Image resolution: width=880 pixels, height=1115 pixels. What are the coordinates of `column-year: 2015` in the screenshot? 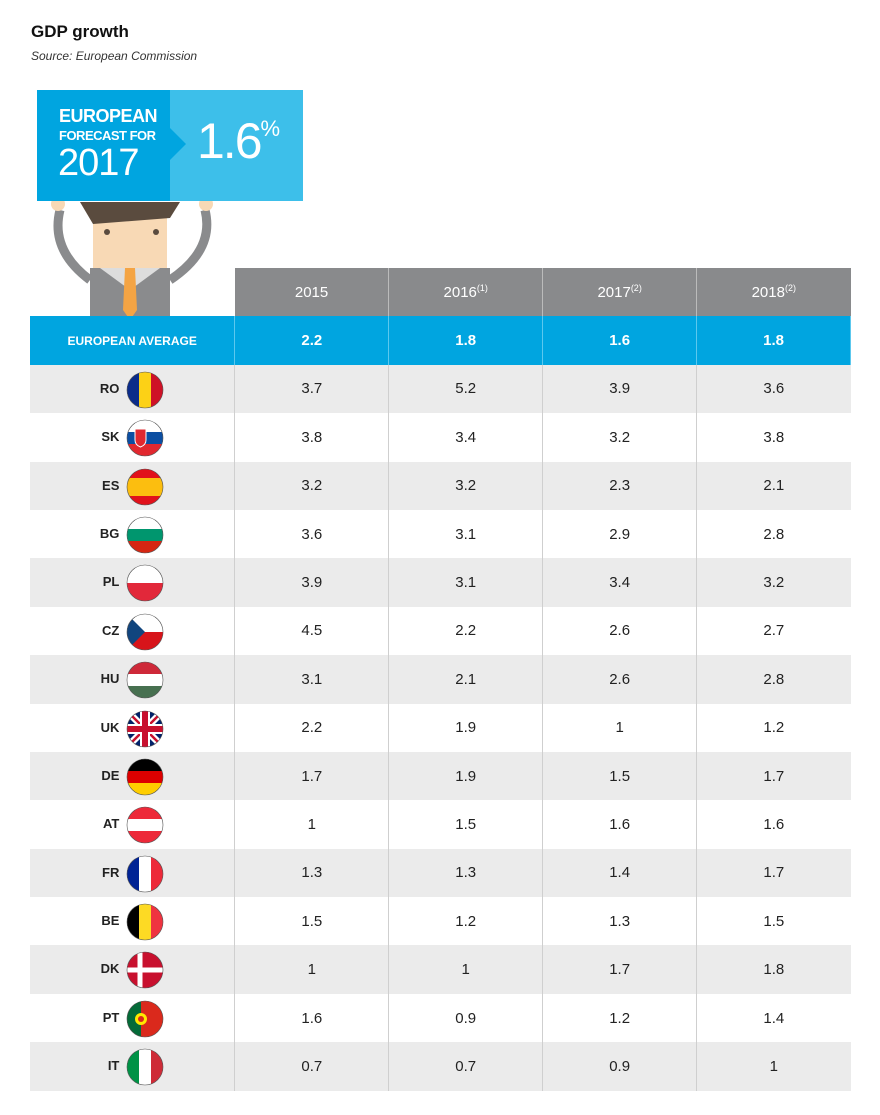 It's located at (311, 293).